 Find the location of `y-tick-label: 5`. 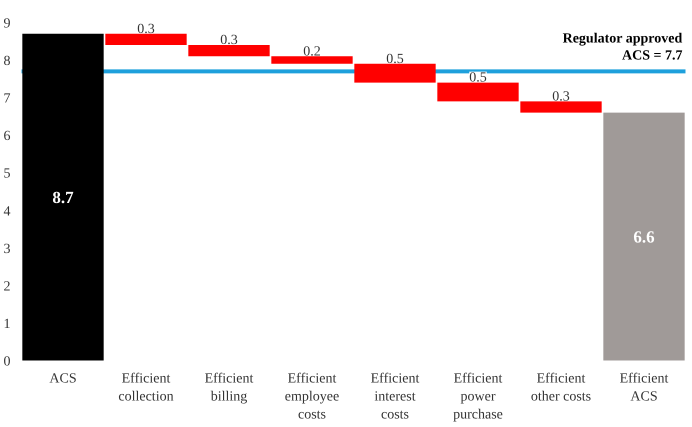

y-tick-label: 5 is located at coordinates (7, 174).